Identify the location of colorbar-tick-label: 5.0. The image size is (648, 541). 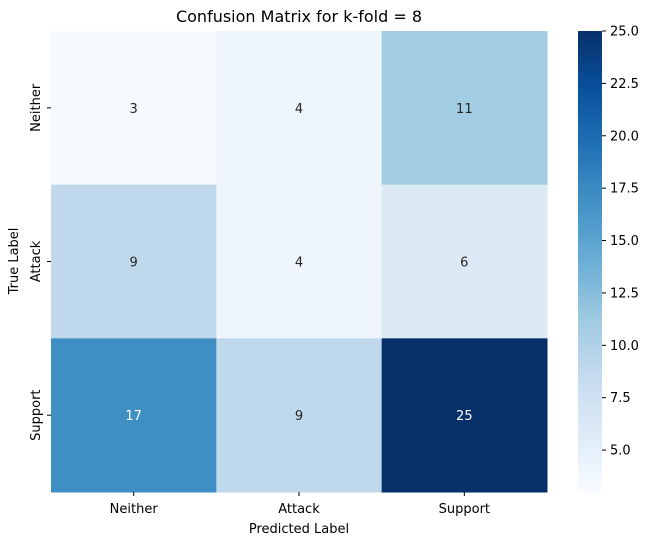
(620, 451).